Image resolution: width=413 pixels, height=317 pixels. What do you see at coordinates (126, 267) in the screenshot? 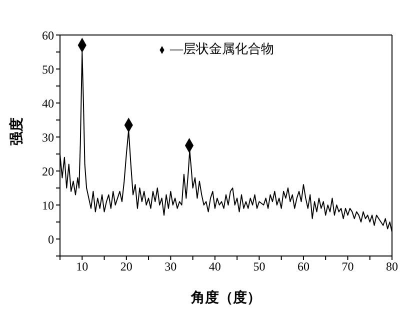
I see `x-tick-label: 20` at bounding box center [126, 267].